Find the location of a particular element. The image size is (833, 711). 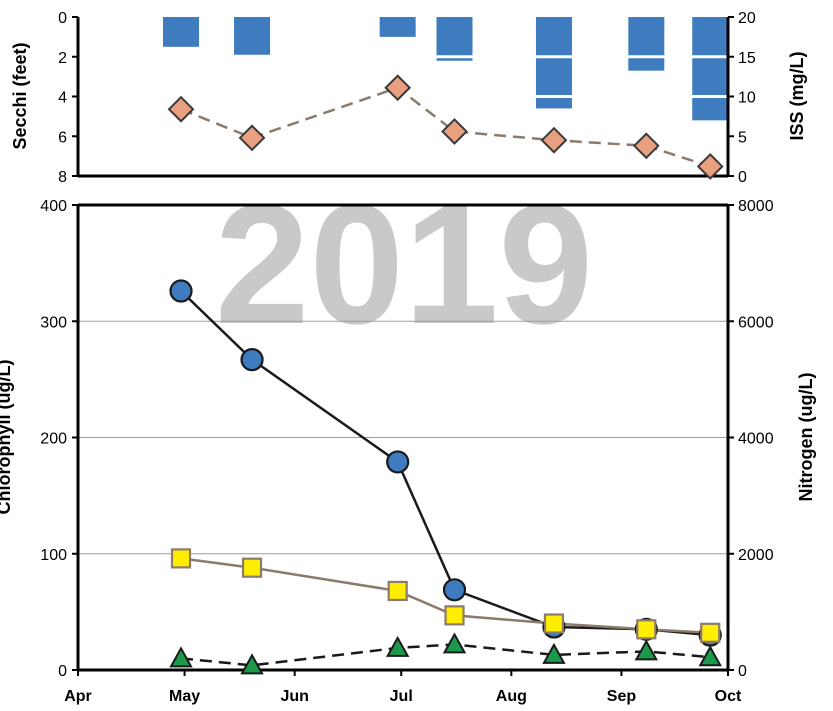

x-tick-label: Oct is located at coordinates (728, 696).